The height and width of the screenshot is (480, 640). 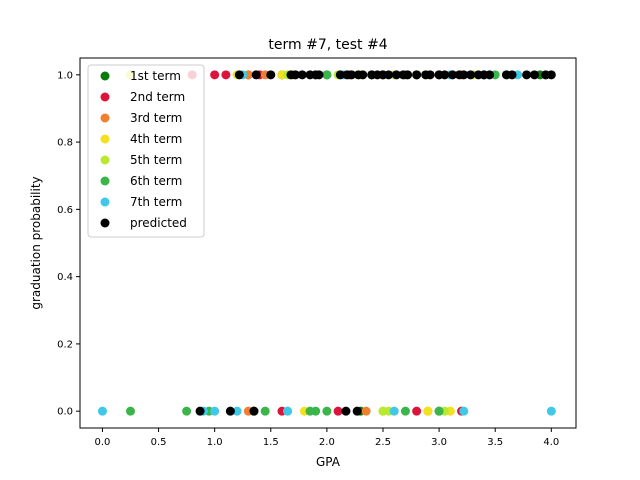 I want to click on x-tick-label: 3.0, so click(x=439, y=442).